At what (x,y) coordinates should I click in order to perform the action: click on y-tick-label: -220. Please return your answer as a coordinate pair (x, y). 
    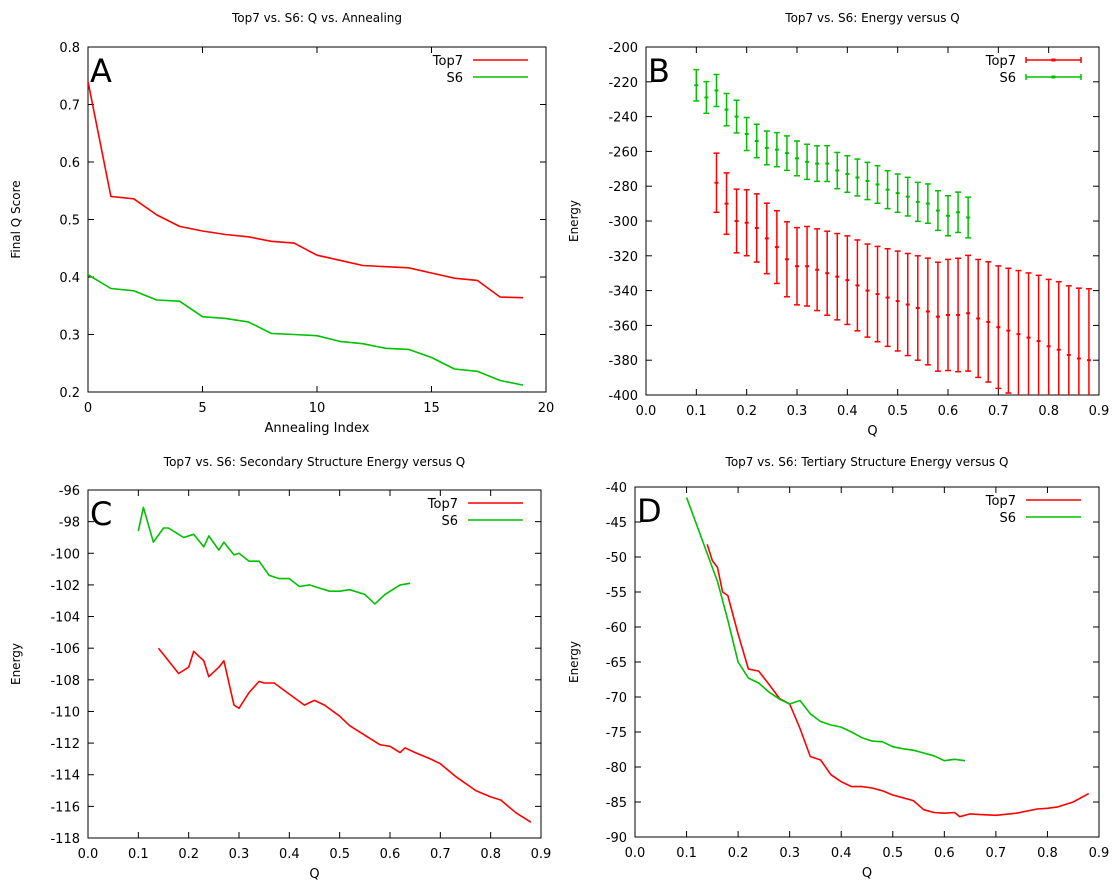
    Looking at the image, I should click on (623, 83).